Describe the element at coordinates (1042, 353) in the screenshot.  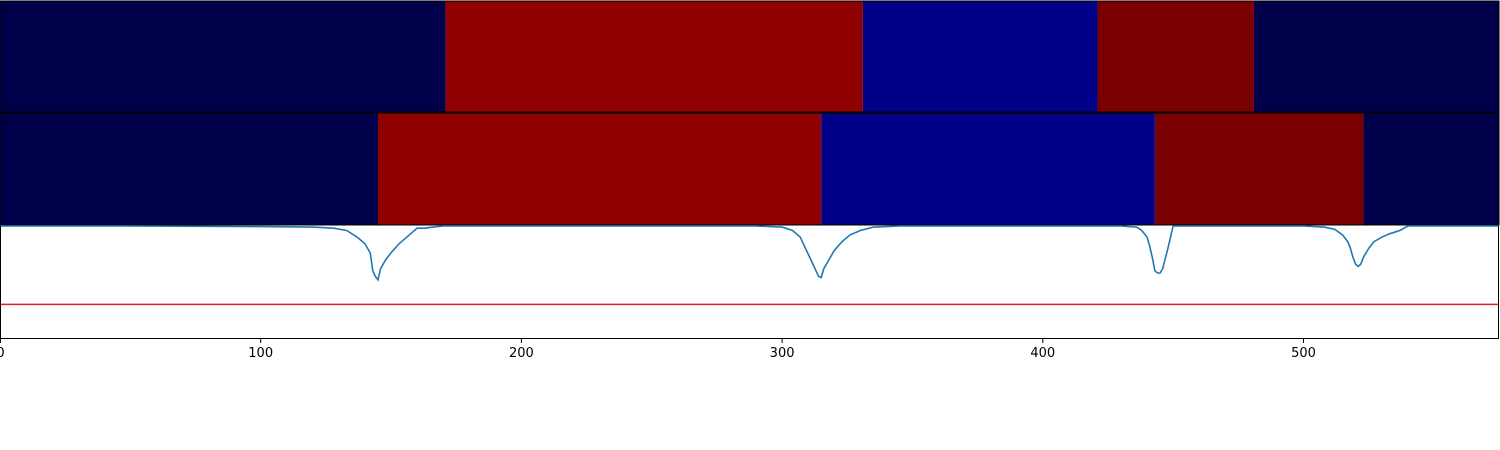
I see `x-tick-label-400: 400` at that location.